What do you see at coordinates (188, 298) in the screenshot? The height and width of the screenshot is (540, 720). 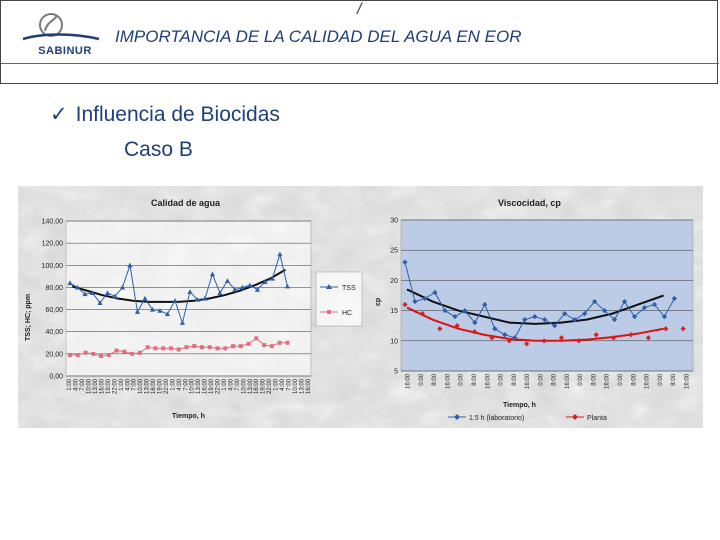 I see `chart-left-grid` at bounding box center [188, 298].